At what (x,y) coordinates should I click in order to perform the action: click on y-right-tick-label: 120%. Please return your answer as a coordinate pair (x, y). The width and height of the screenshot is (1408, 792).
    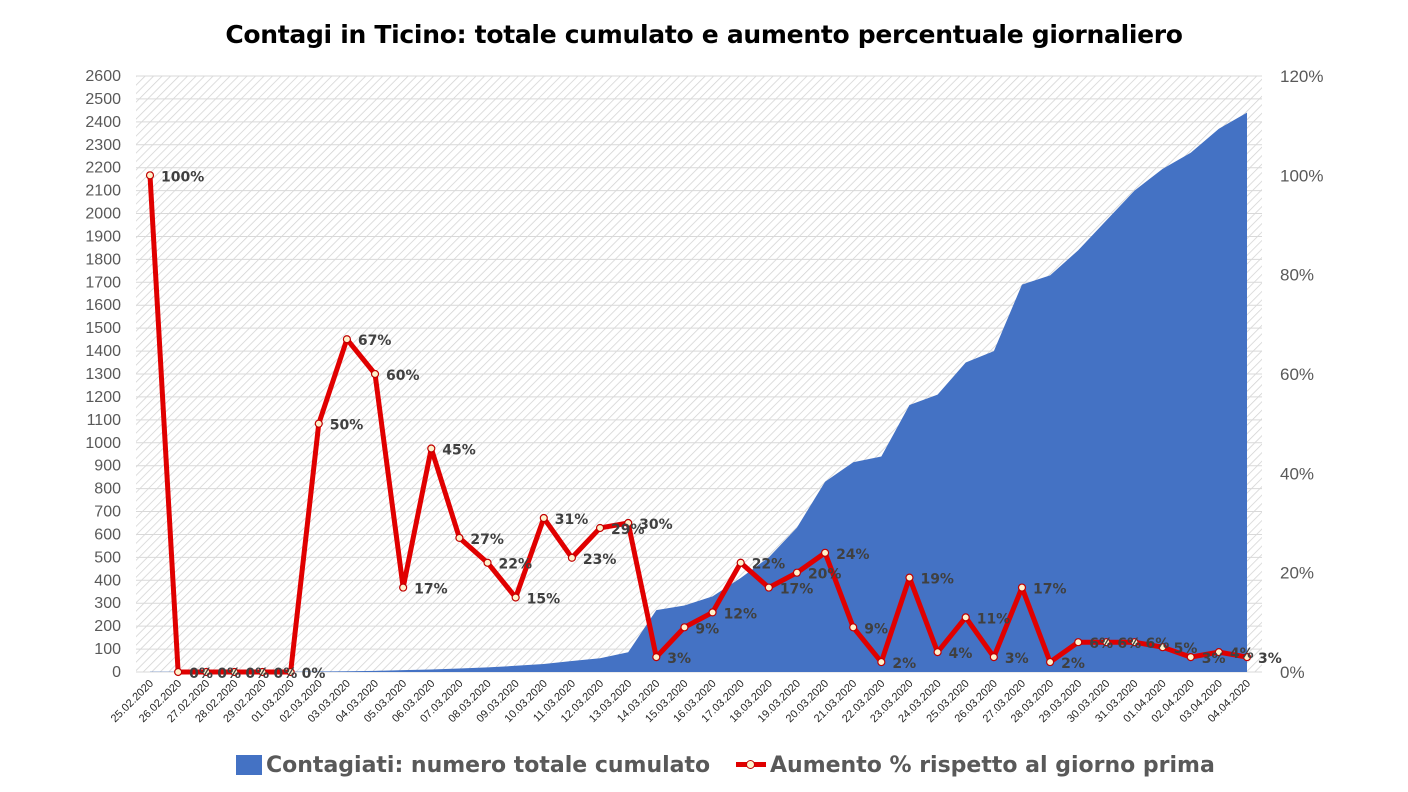
    Looking at the image, I should click on (1301, 76).